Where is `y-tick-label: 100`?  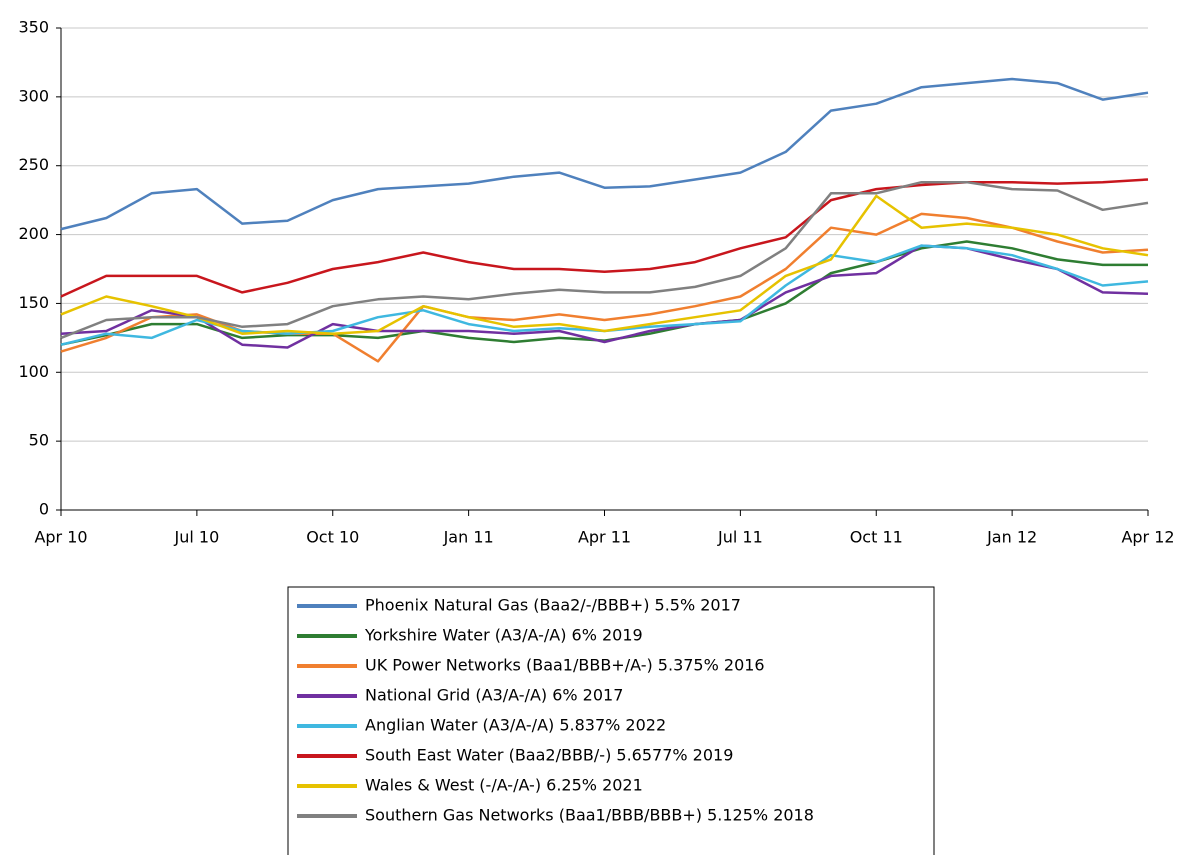 y-tick-label: 100 is located at coordinates (33, 371).